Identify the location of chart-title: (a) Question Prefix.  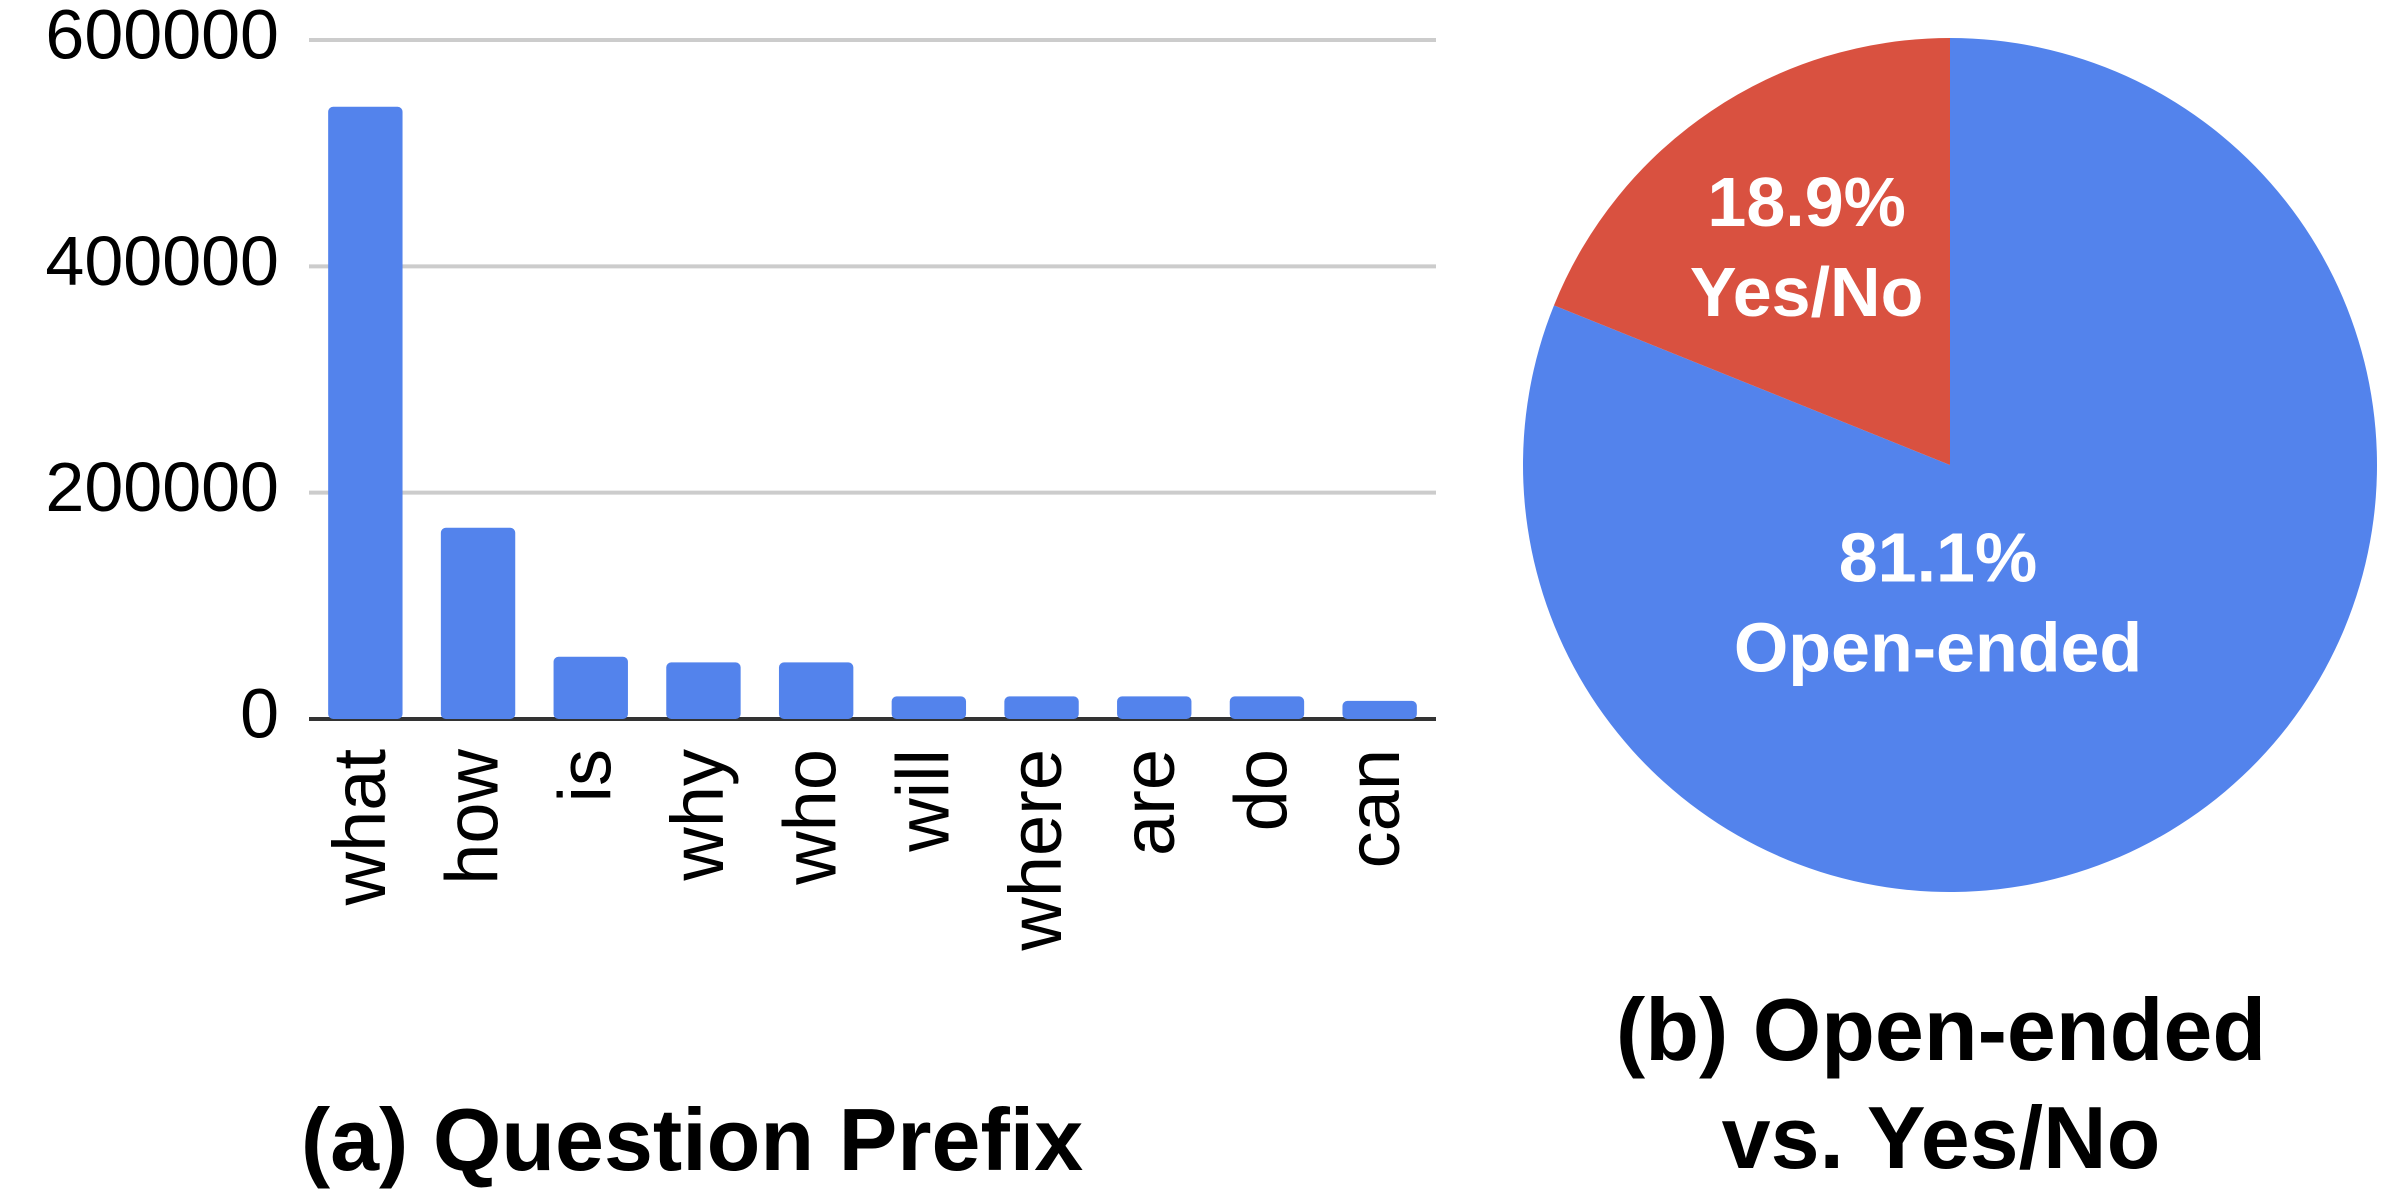
(692, 1139).